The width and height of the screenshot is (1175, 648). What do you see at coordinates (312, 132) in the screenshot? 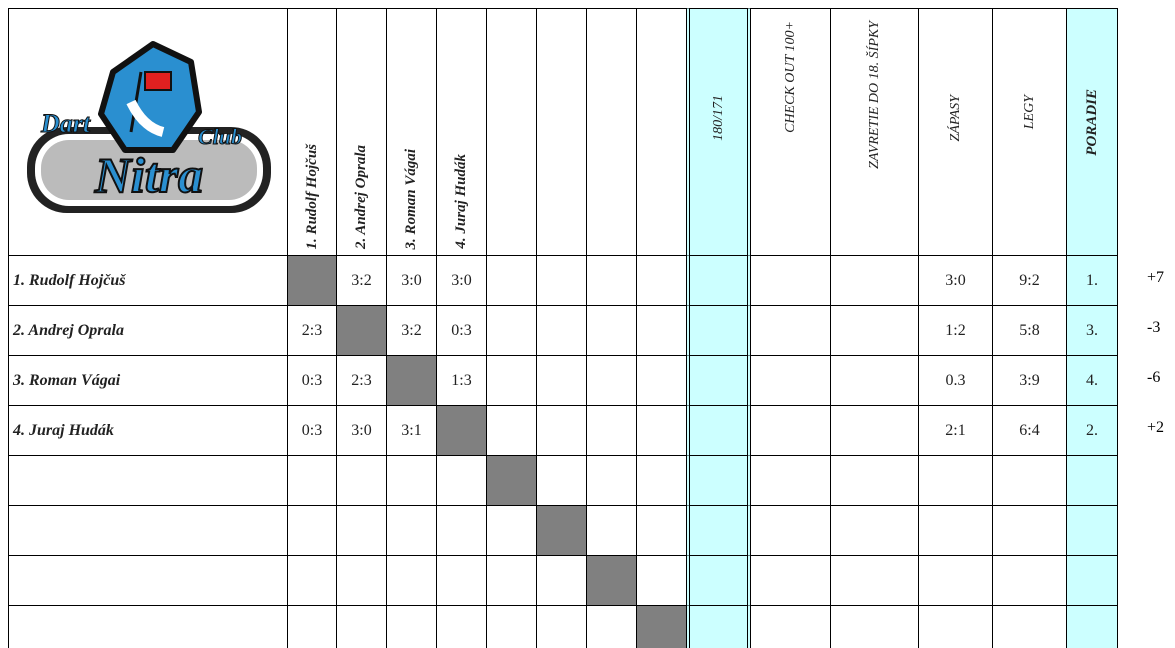
I see `column-header: 1. Rudolf Hojčuš` at bounding box center [312, 132].